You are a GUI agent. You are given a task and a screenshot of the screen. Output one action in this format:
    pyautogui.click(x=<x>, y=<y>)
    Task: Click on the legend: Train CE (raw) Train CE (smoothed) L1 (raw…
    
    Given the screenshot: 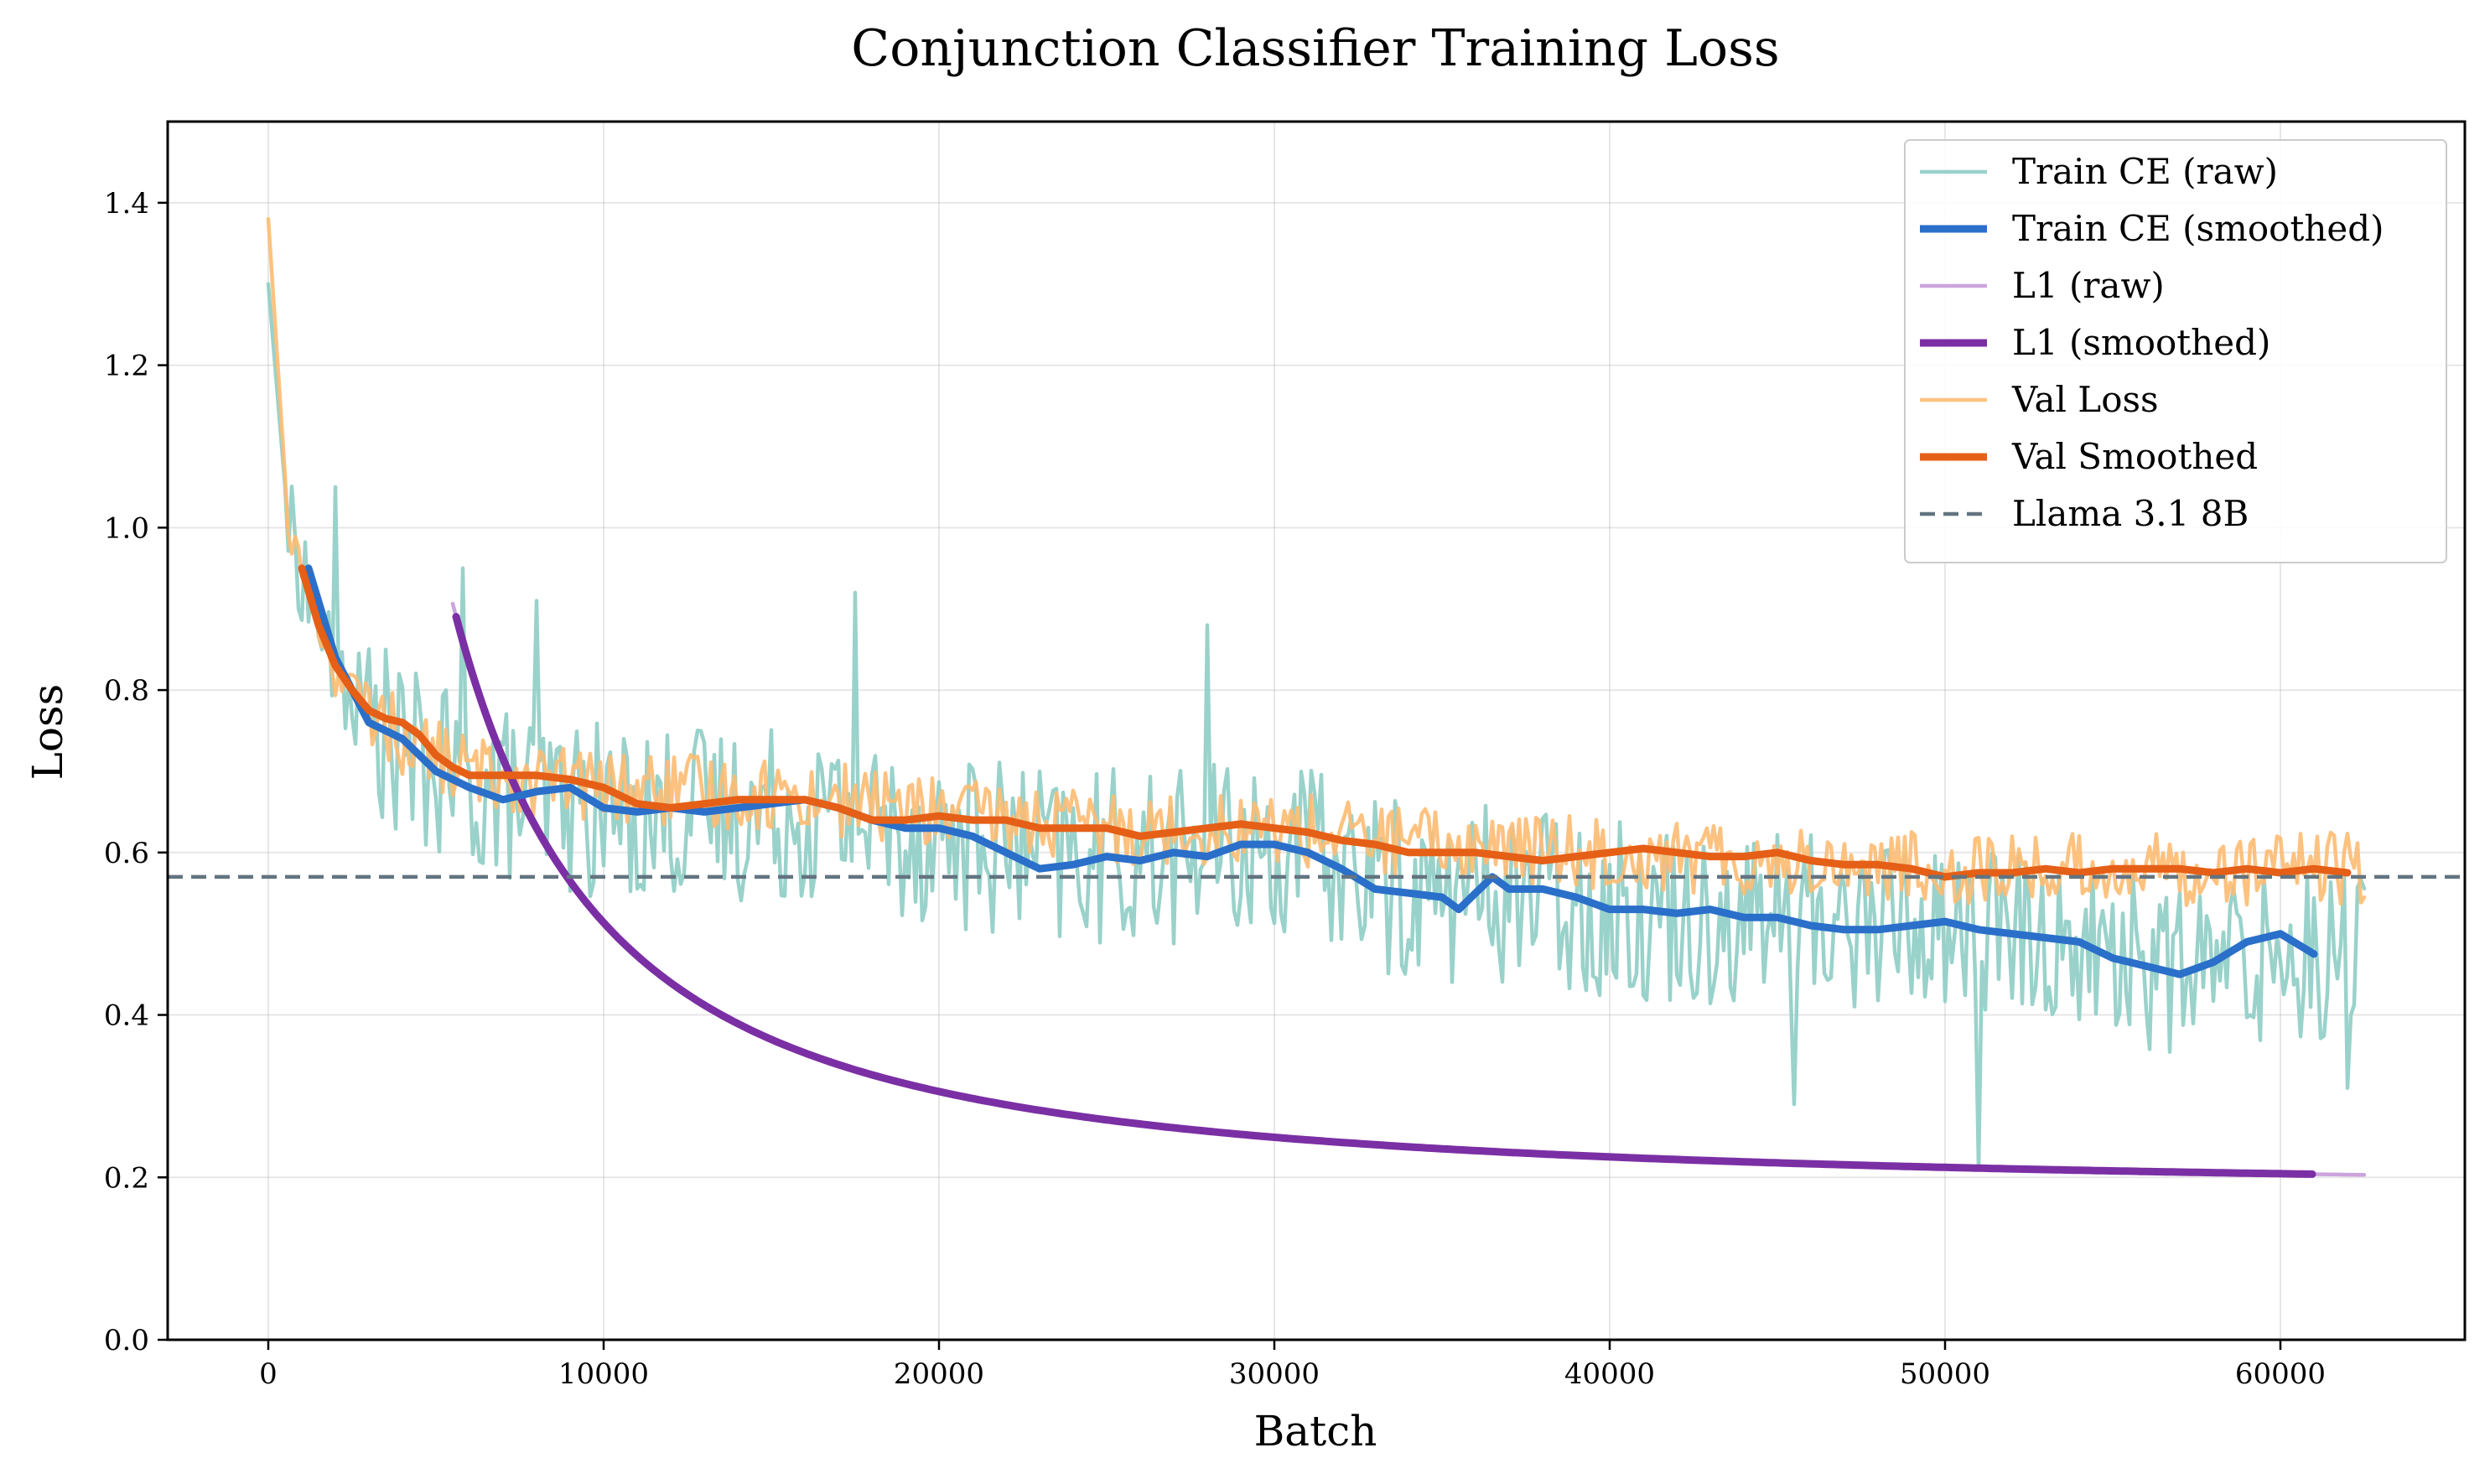 What is the action you would take?
    pyautogui.click(x=2175, y=351)
    